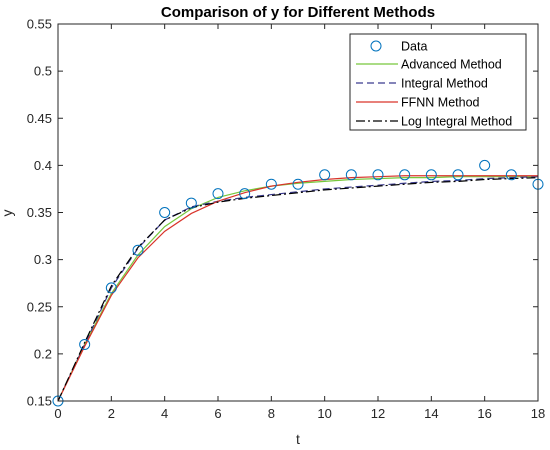  Describe the element at coordinates (43, 71) in the screenshot. I see `y-tick-label: 0.5` at that location.